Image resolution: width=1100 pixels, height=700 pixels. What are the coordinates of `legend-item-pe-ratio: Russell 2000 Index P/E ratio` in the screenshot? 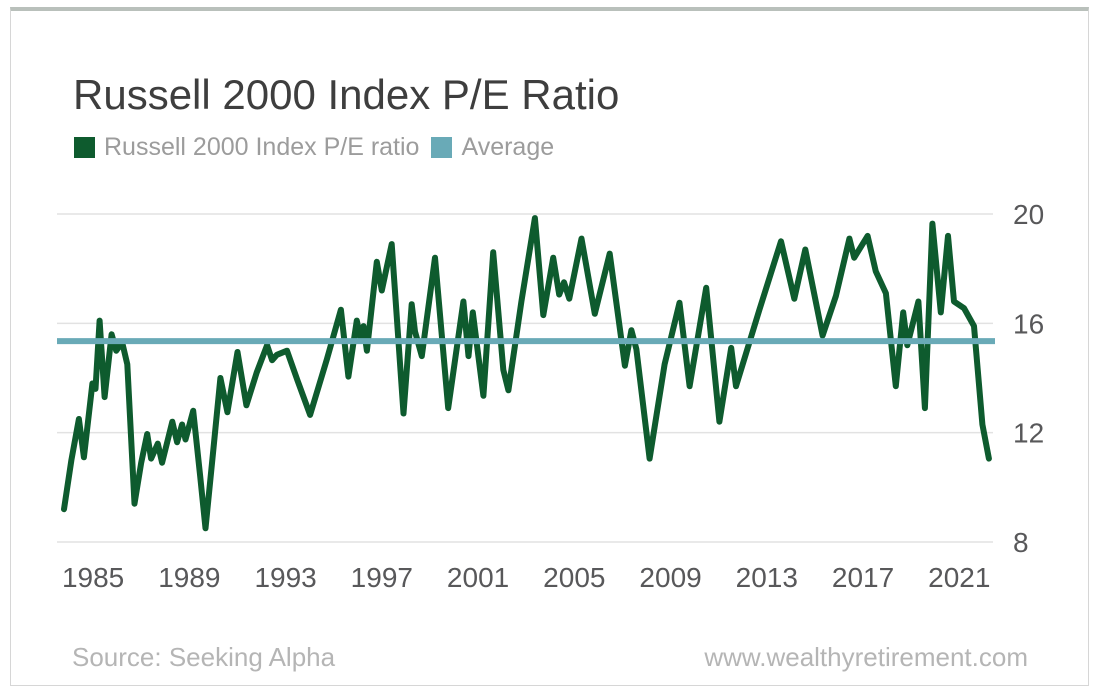 It's located at (246, 147).